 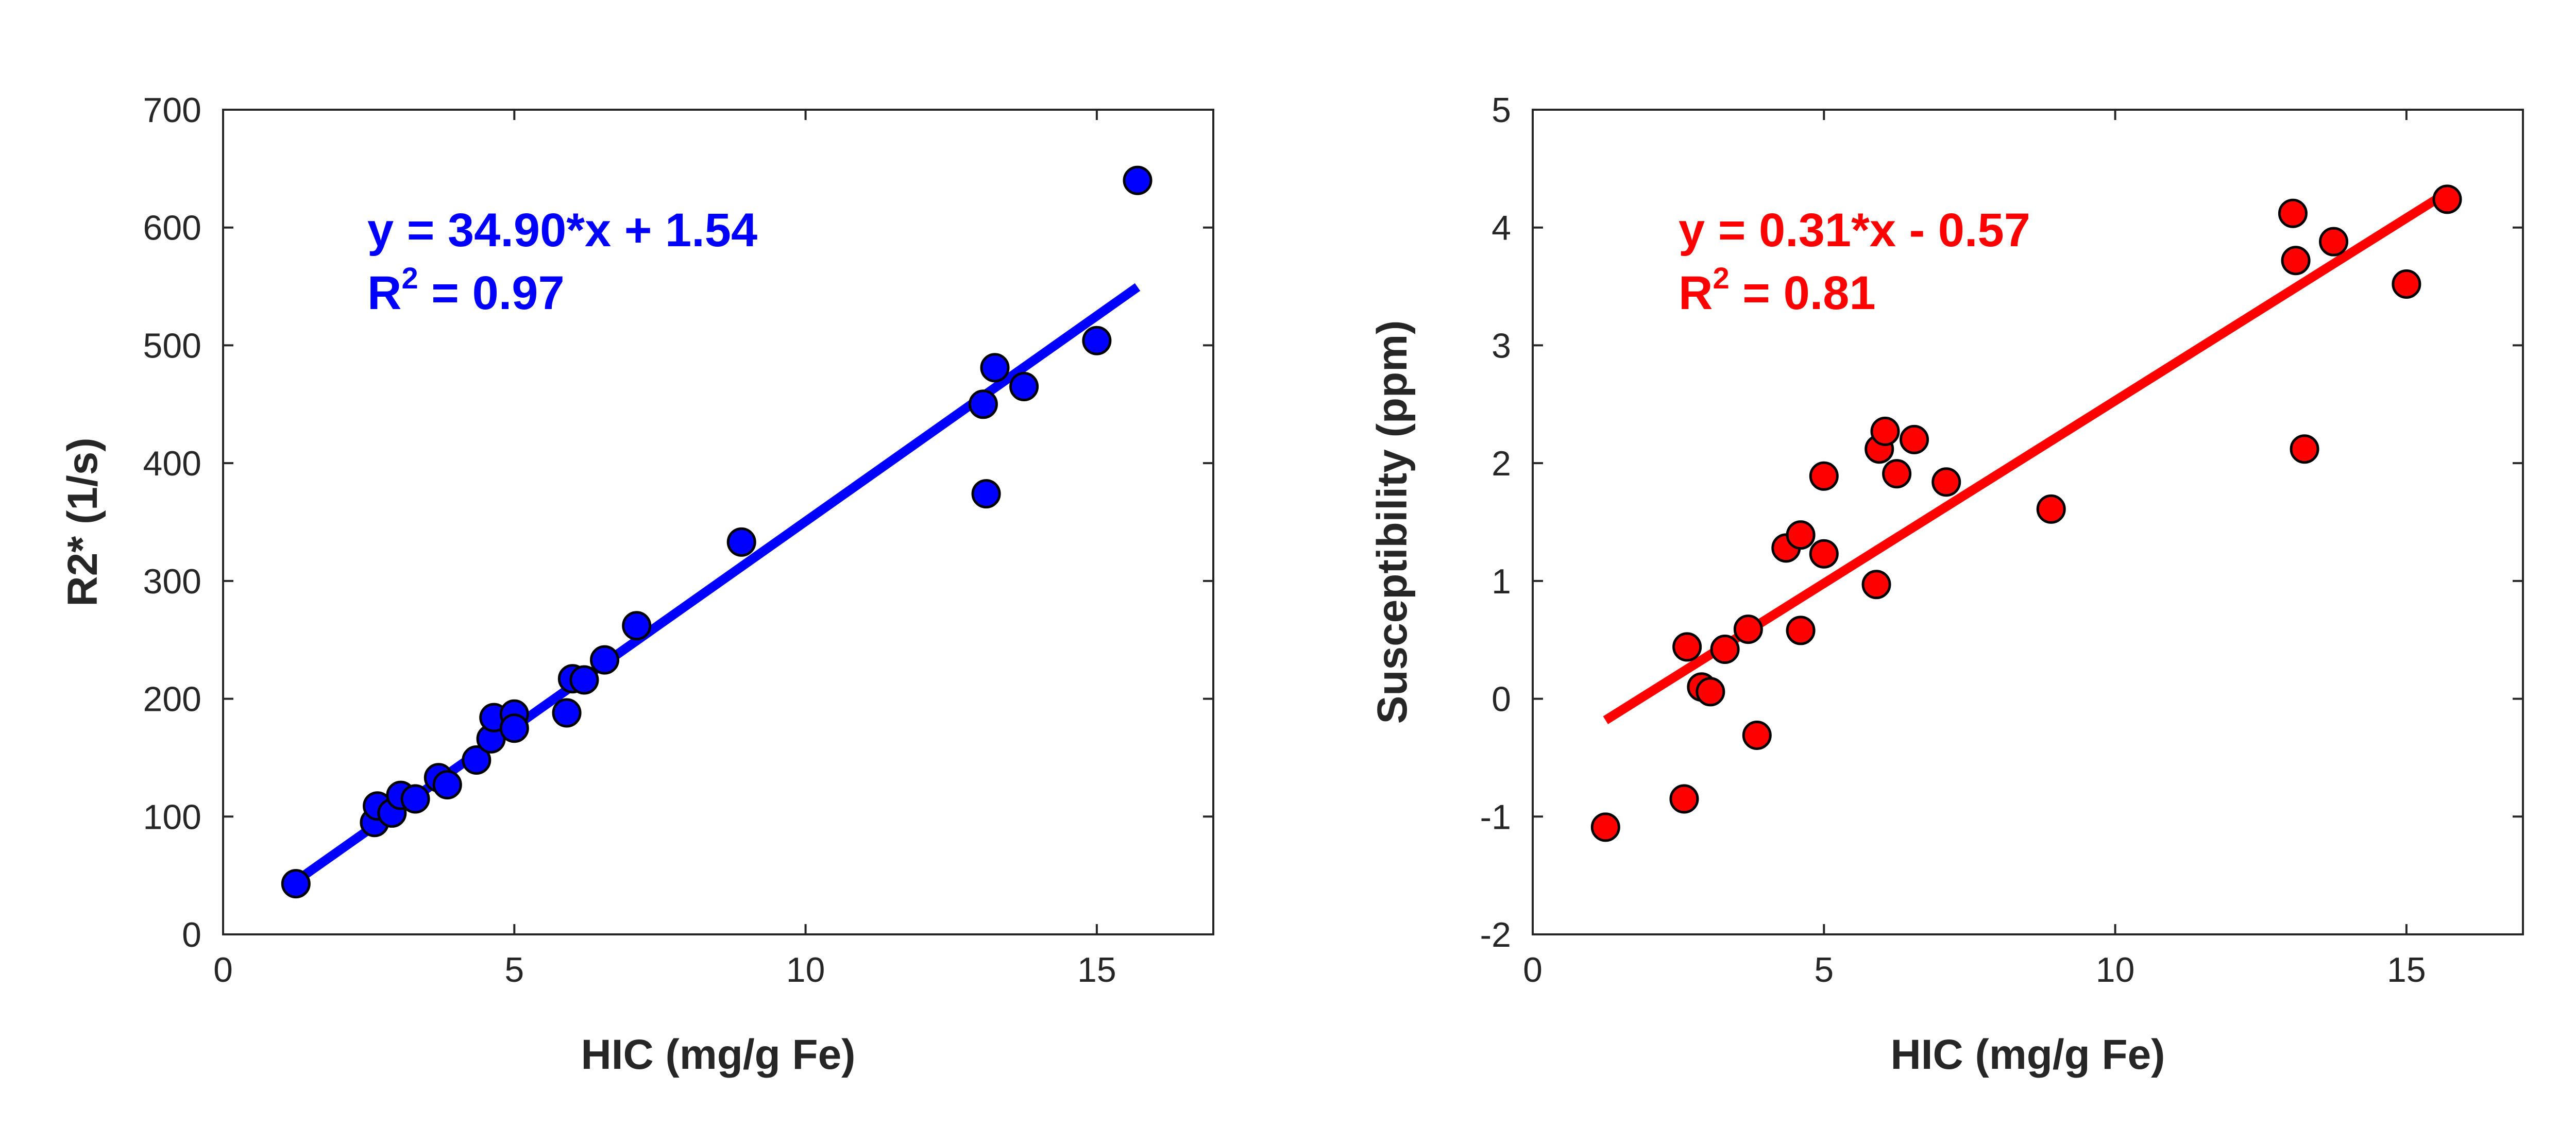 I want to click on y-tick-label: 2, so click(x=1501, y=463).